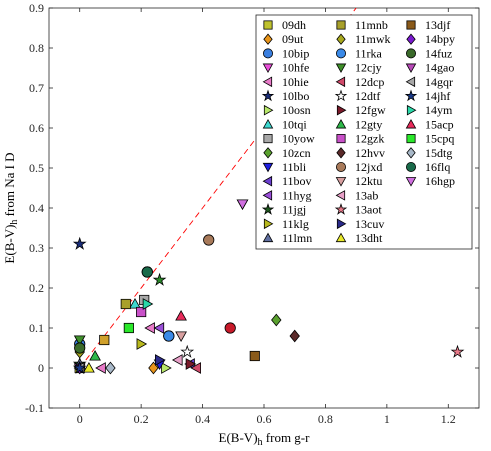 Image resolution: width=491 pixels, height=451 pixels. Describe the element at coordinates (368, 181) in the screenshot. I see `legend-label: 12ktu` at that location.